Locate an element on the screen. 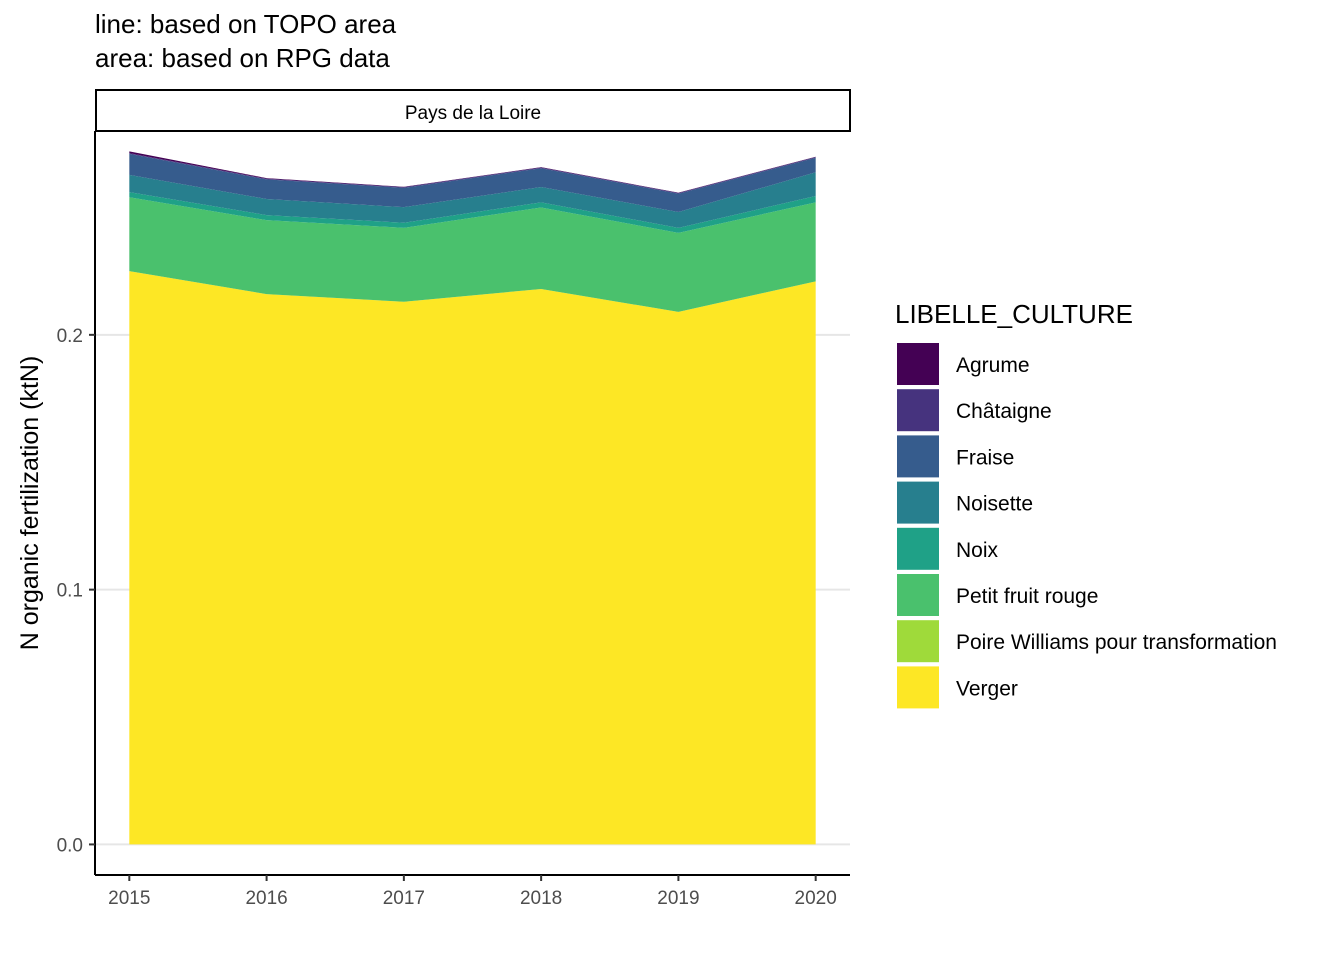 This screenshot has height=965, width=1344. legend-key-noisette is located at coordinates (918, 502).